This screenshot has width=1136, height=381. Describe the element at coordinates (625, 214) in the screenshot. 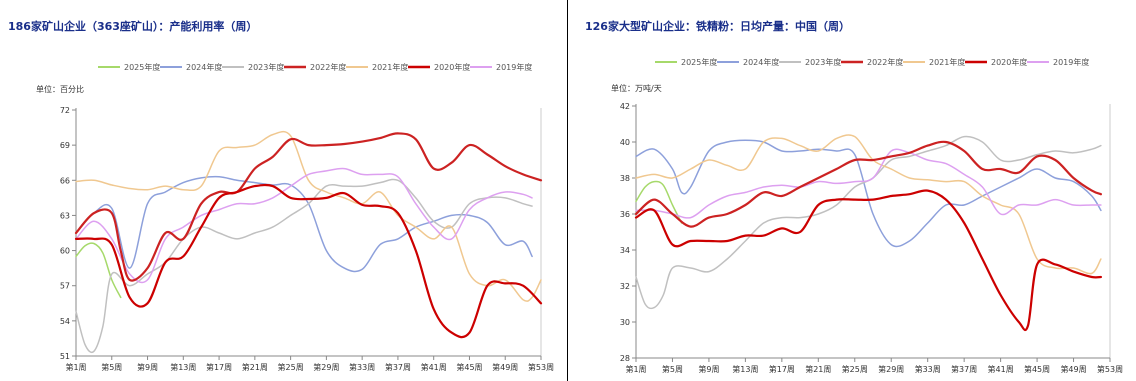

I see `y-tick-label: 36` at that location.